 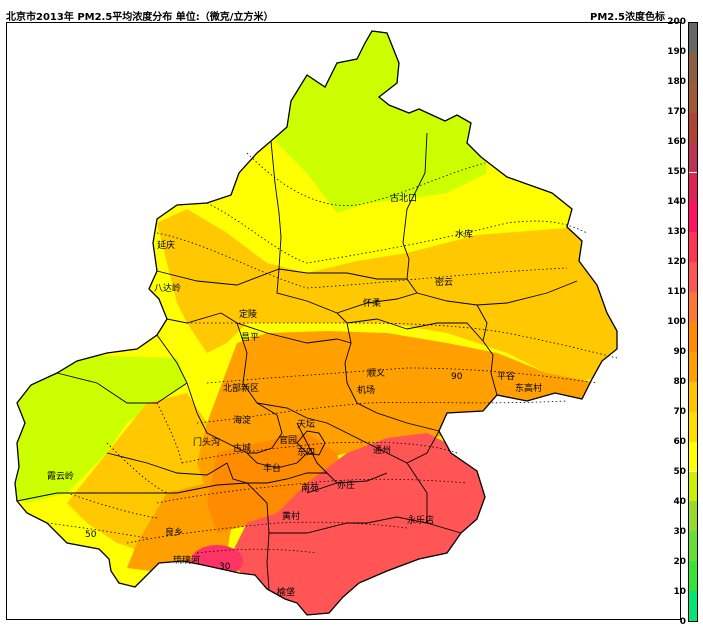 I want to click on label-xiaoyunling: 霞云岭, so click(x=60, y=476).